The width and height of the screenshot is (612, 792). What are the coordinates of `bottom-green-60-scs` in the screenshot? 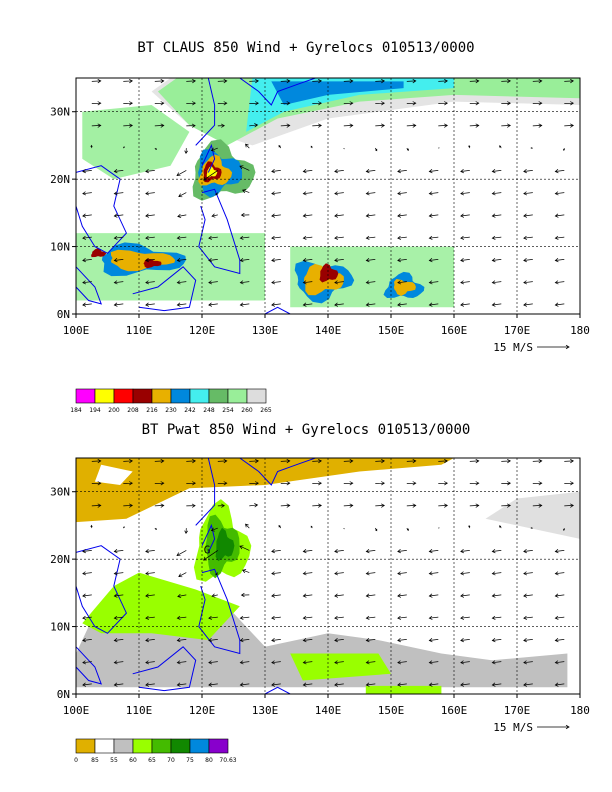 It's located at (161, 606).